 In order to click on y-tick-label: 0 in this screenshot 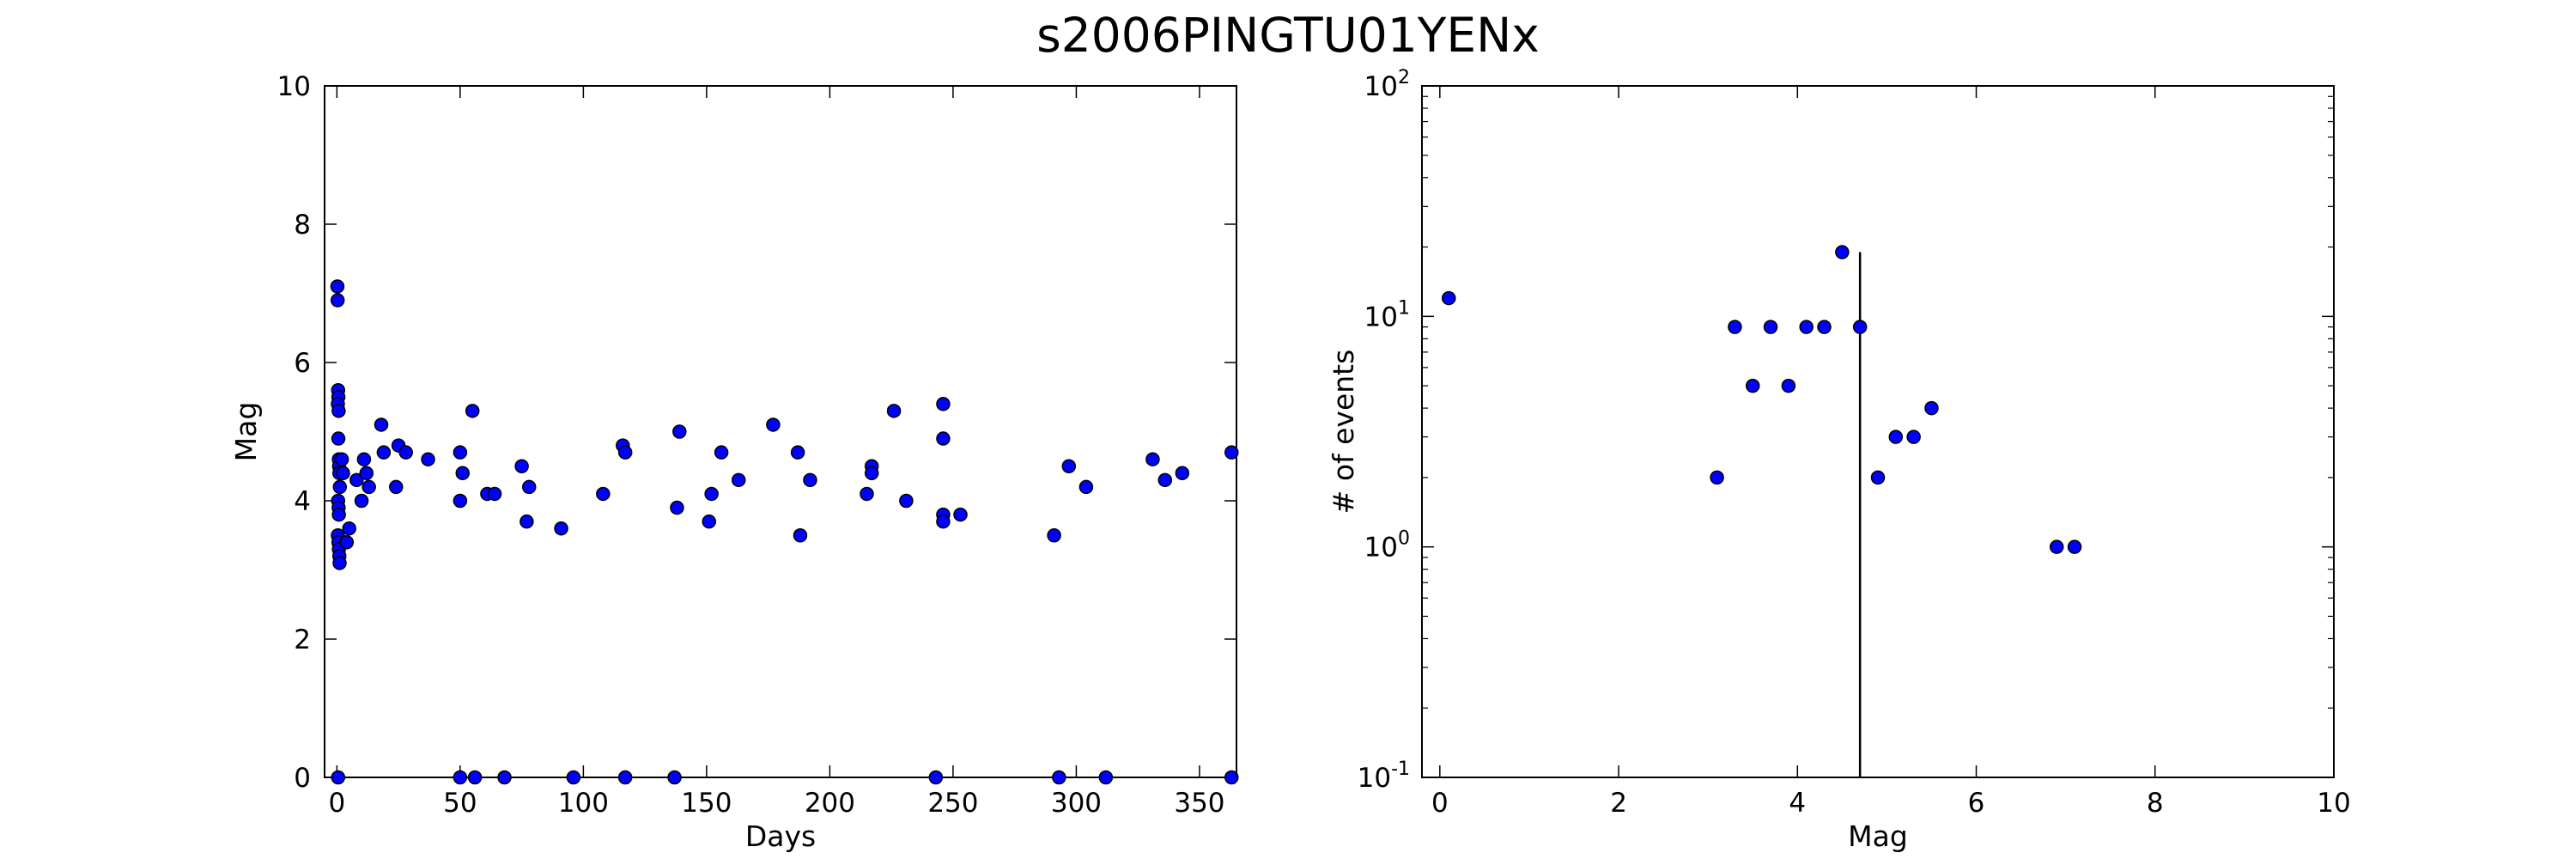, I will do `click(302, 778)`.